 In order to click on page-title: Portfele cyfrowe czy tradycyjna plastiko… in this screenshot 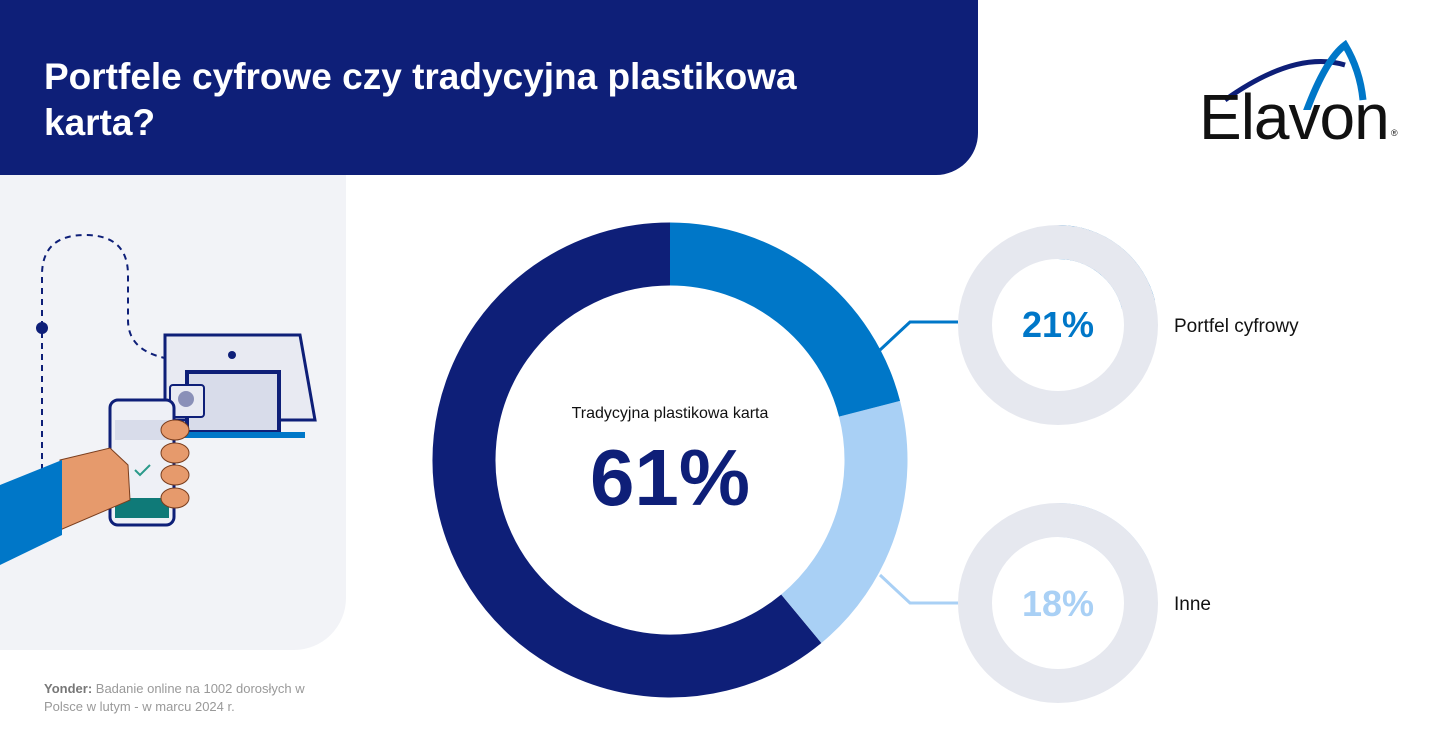, I will do `click(420, 99)`.